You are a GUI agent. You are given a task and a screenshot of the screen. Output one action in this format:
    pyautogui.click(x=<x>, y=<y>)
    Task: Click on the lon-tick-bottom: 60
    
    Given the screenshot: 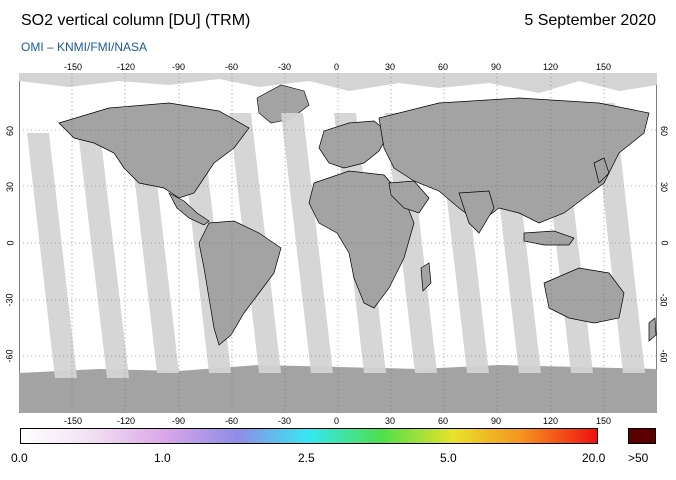 What is the action you would take?
    pyautogui.click(x=443, y=421)
    